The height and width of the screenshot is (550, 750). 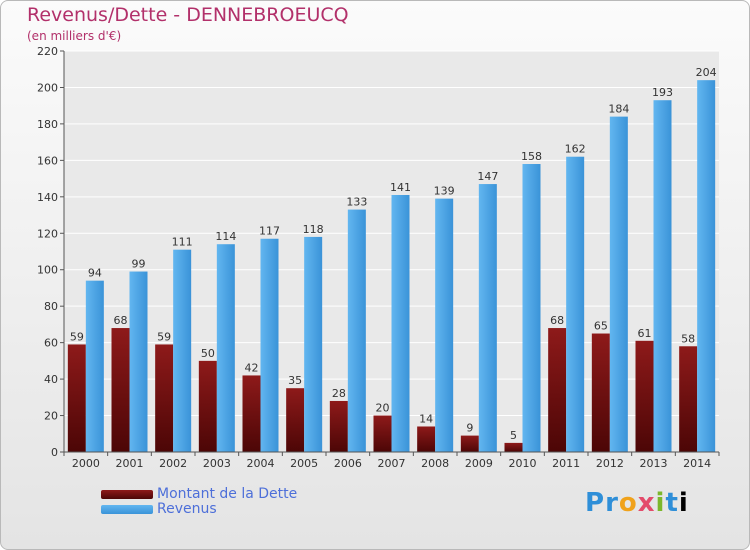 I want to click on chart-title: Revenus/Dette - DENNEBROEUCQ, so click(x=188, y=15).